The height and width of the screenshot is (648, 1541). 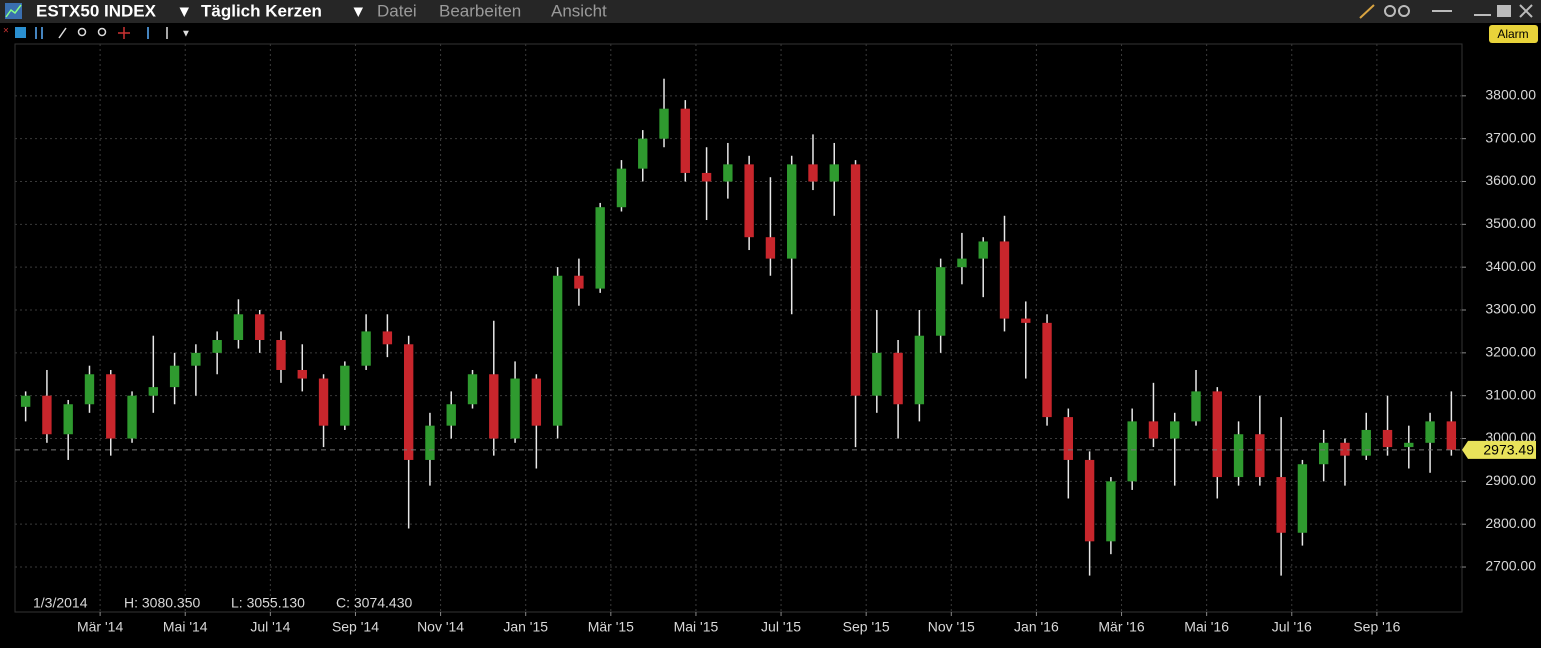 What do you see at coordinates (611, 627) in the screenshot?
I see `x-tick-label: Mär '15` at bounding box center [611, 627].